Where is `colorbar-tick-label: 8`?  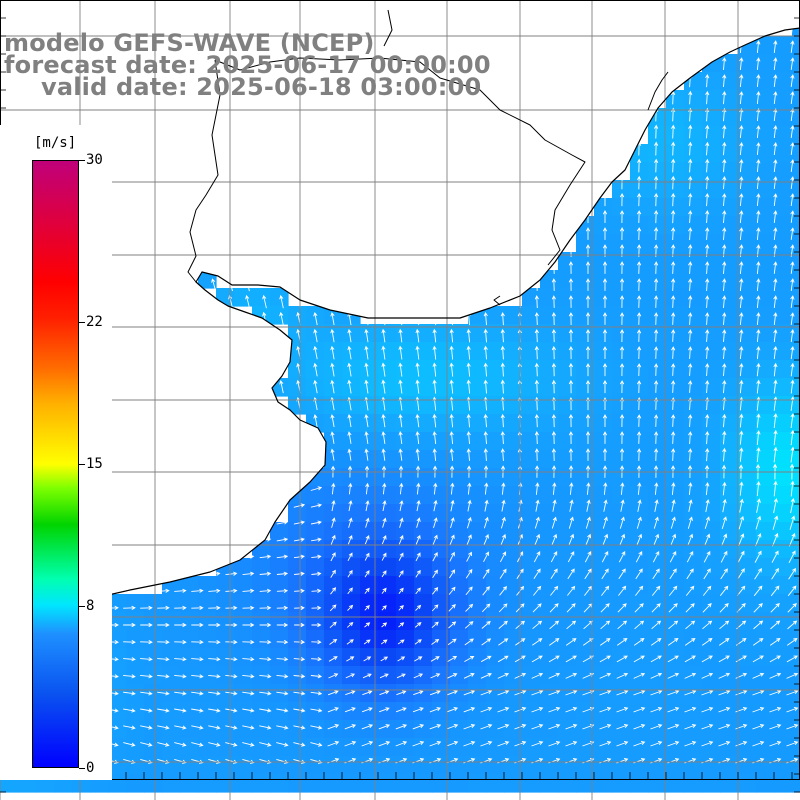
colorbar-tick-label: 8 is located at coordinates (90, 605).